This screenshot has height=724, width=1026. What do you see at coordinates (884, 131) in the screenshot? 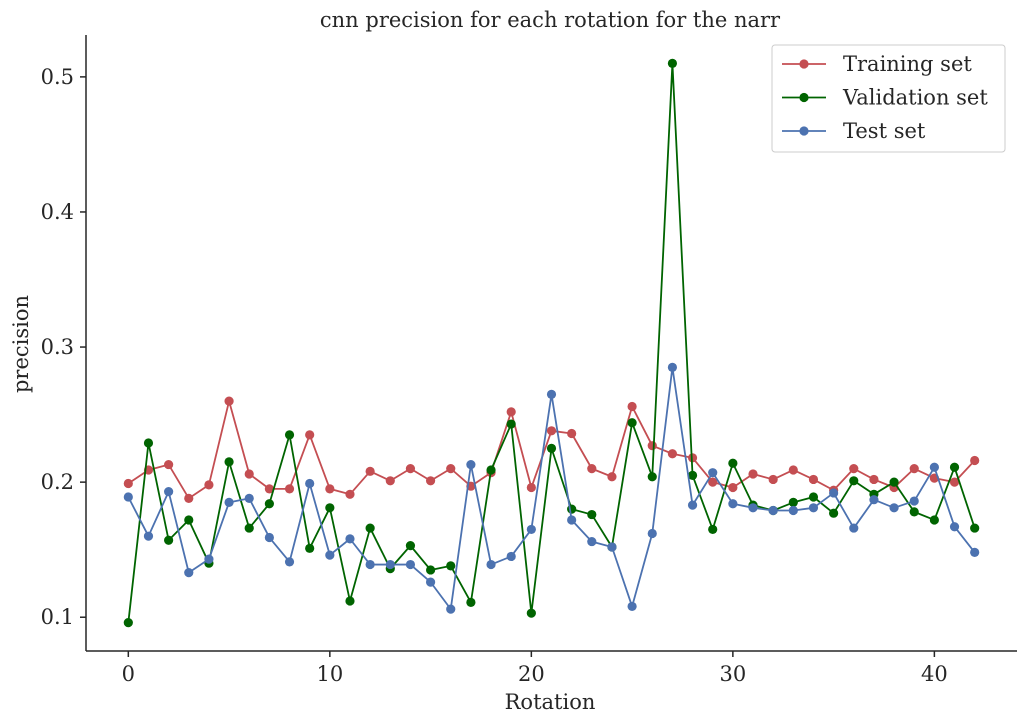
I see `legend-label: Test set` at bounding box center [884, 131].